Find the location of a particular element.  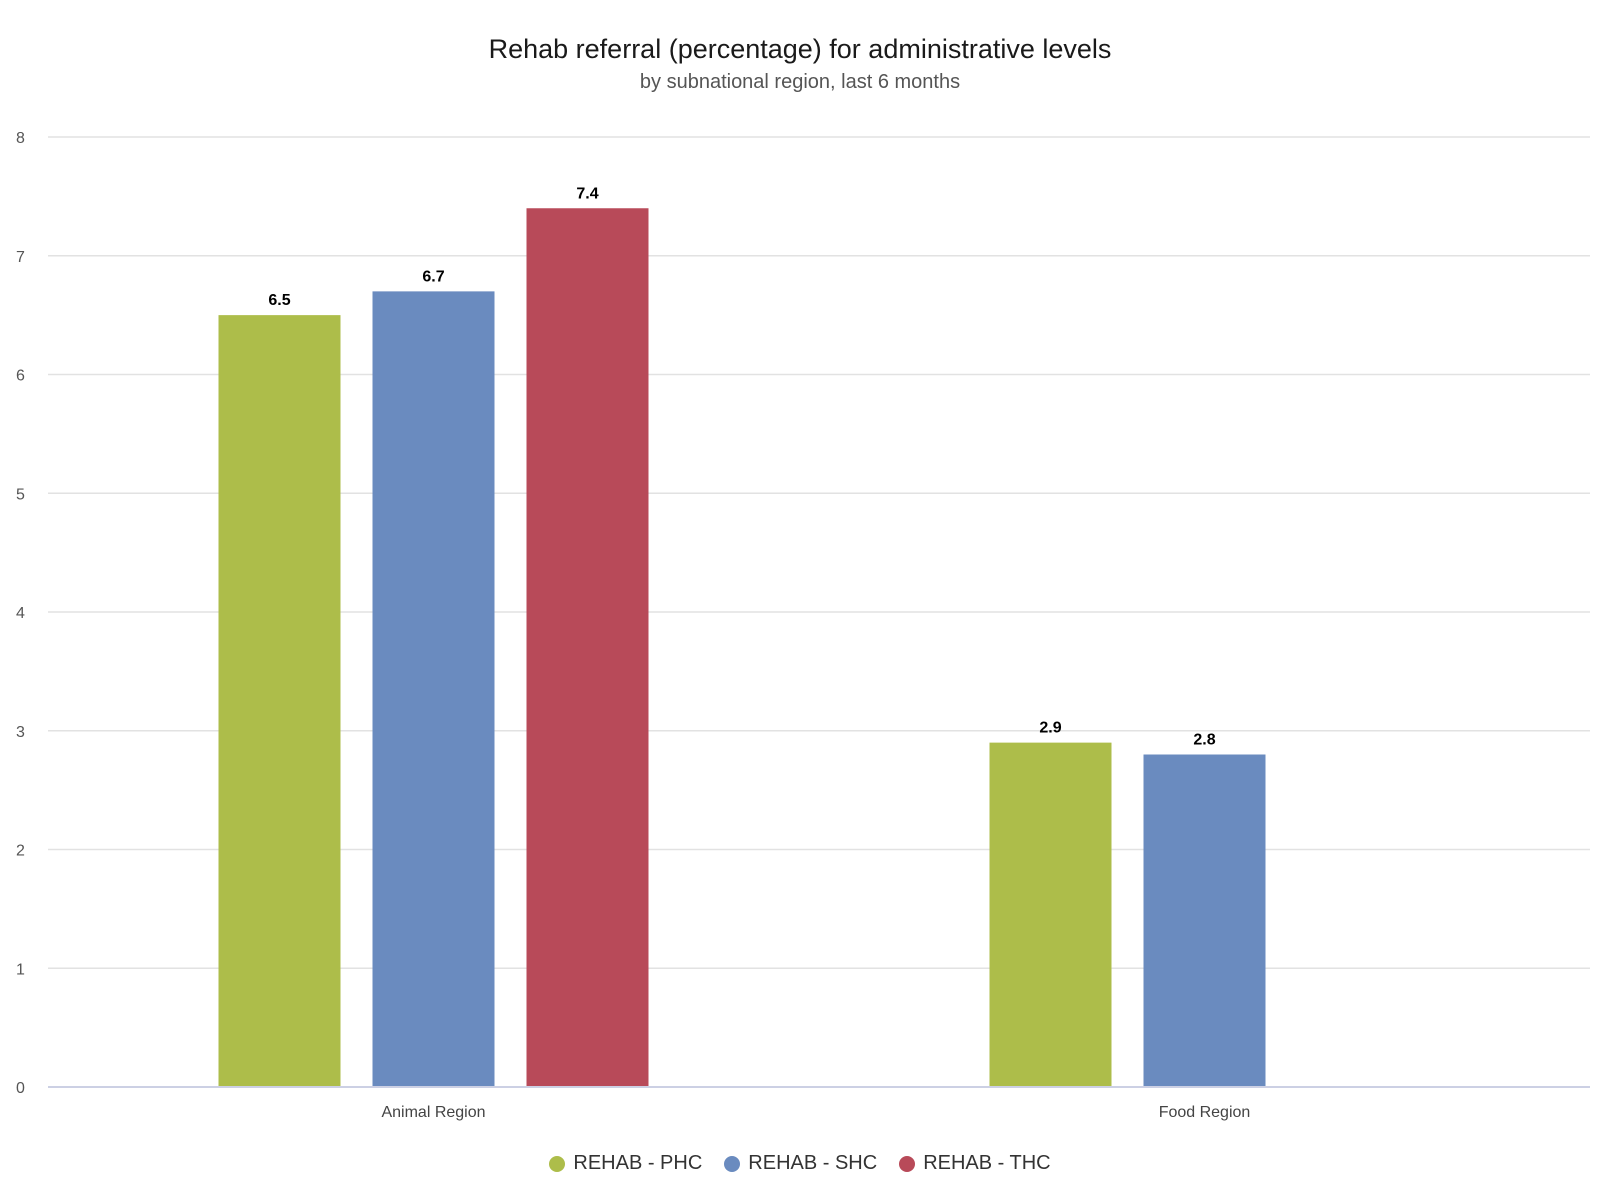

legend-item: REHAB - THC is located at coordinates (975, 1163).